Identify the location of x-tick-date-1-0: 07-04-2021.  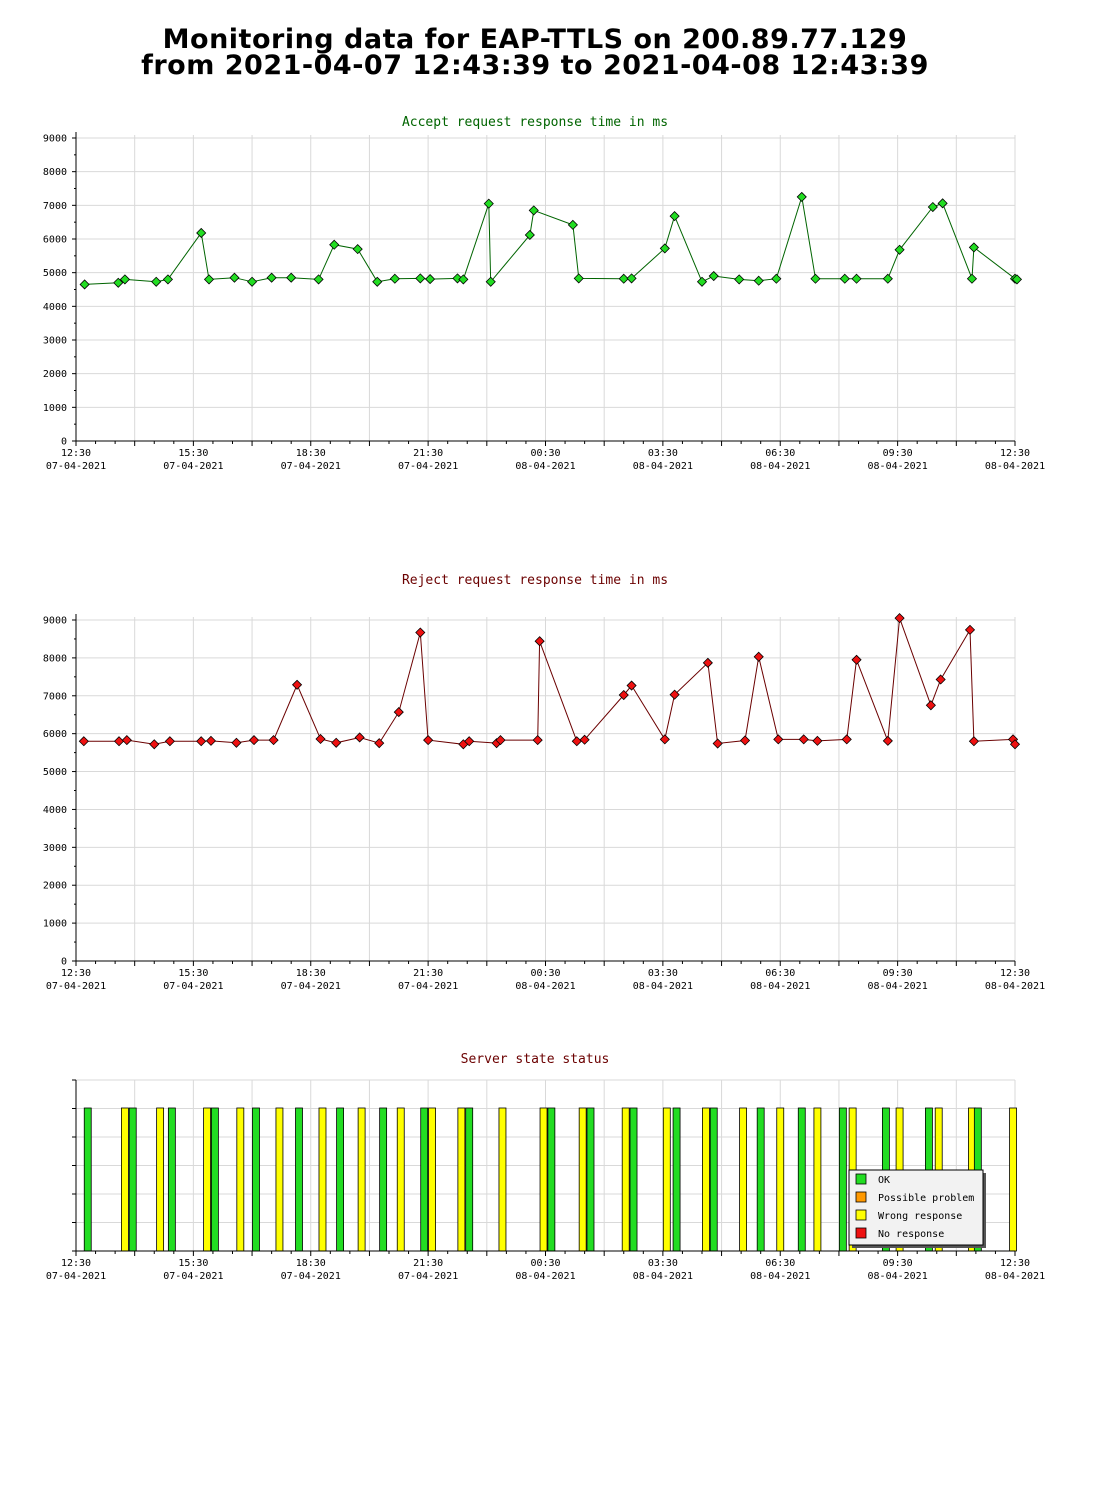
(76, 986).